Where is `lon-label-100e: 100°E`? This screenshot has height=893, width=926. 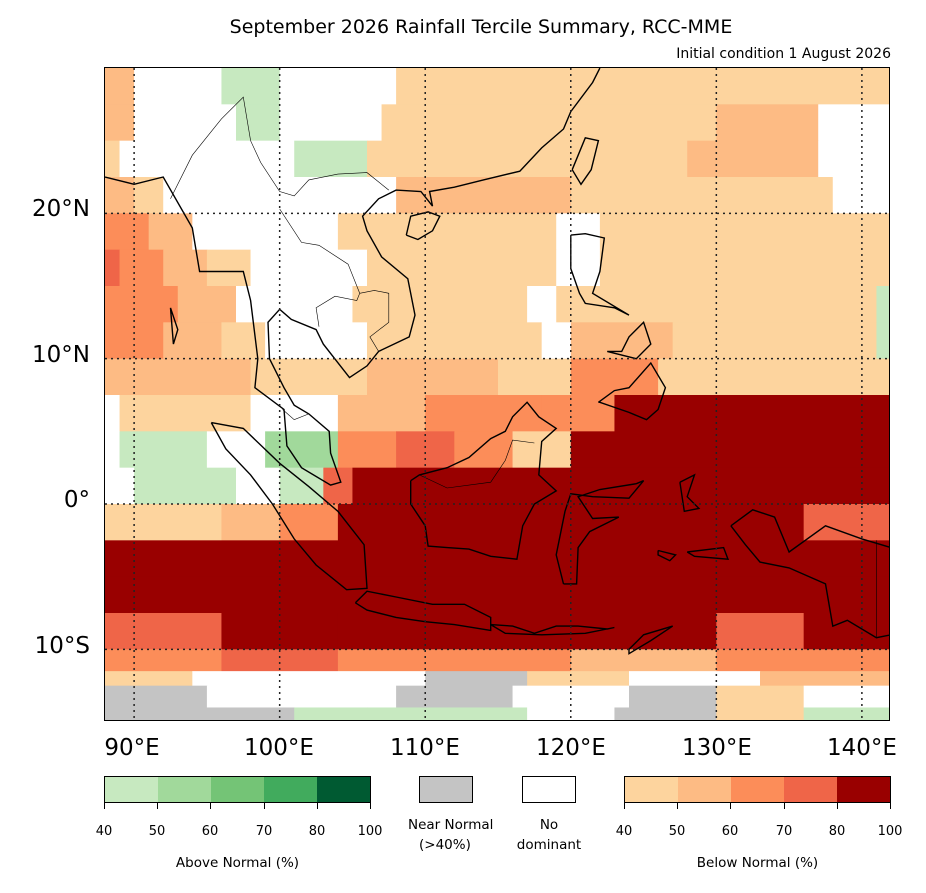
lon-label-100e: 100°E is located at coordinates (279, 748).